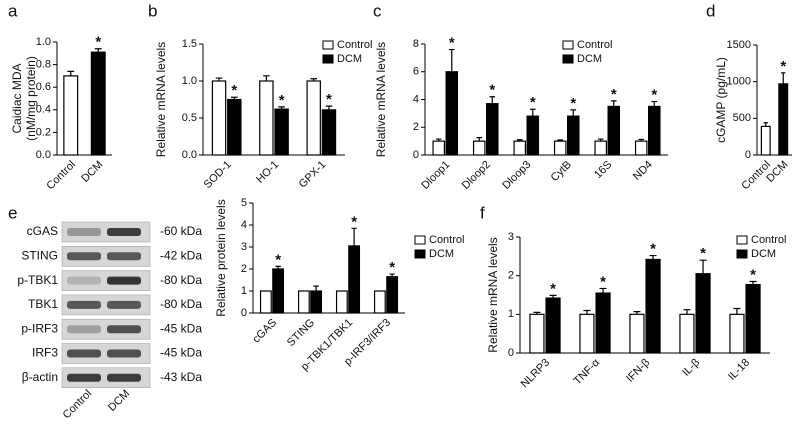 The image size is (797, 427). What do you see at coordinates (181, 304) in the screenshot?
I see `size-label: -80 kDa` at bounding box center [181, 304].